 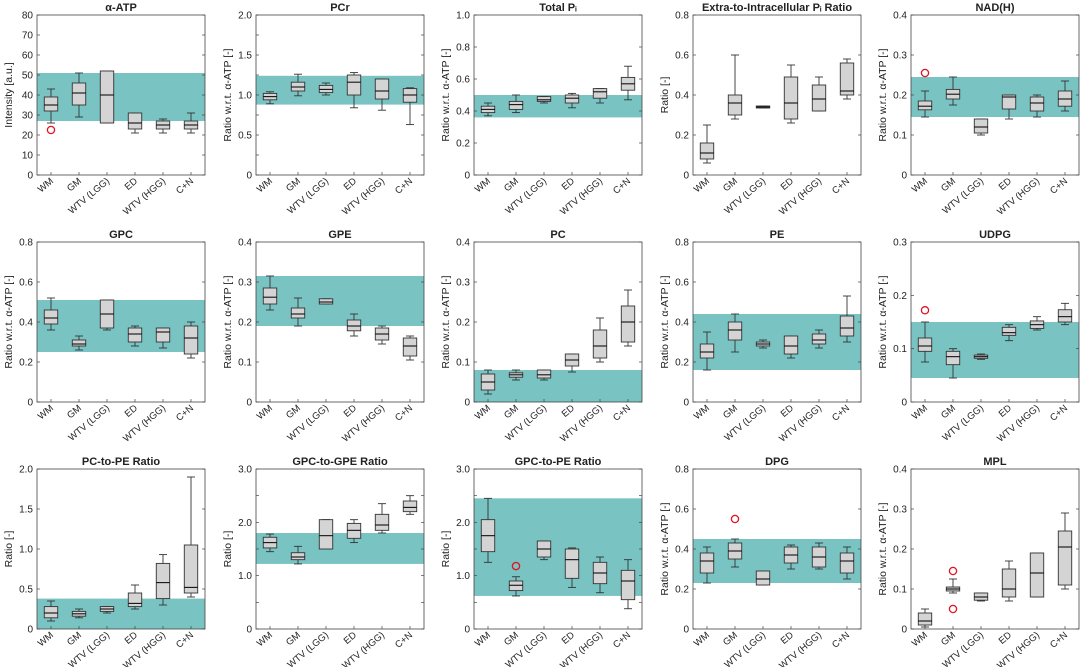 I want to click on y-axis-label: Intensity [a.u.], so click(x=9, y=94).